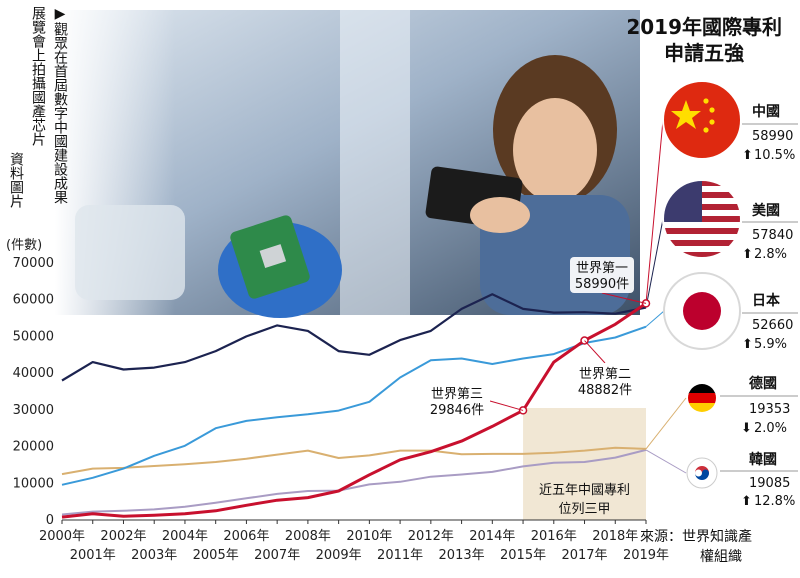 This screenshot has width=800, height=578. Describe the element at coordinates (686, 114) in the screenshot. I see `china-flag-star` at that location.